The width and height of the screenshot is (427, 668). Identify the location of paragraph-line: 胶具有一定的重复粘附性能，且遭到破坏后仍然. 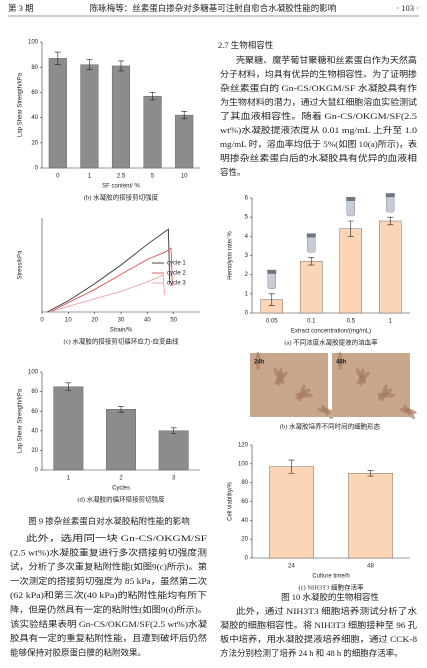
(109, 638).